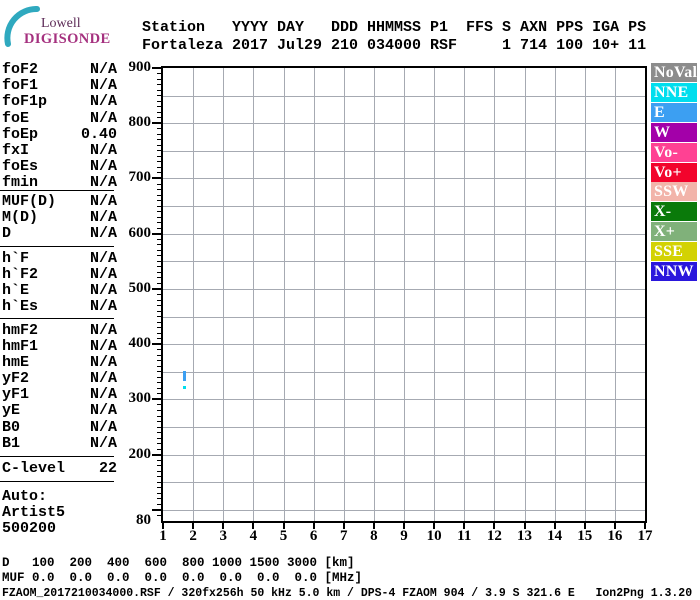  I want to click on param-row: D N/A, so click(59, 234).